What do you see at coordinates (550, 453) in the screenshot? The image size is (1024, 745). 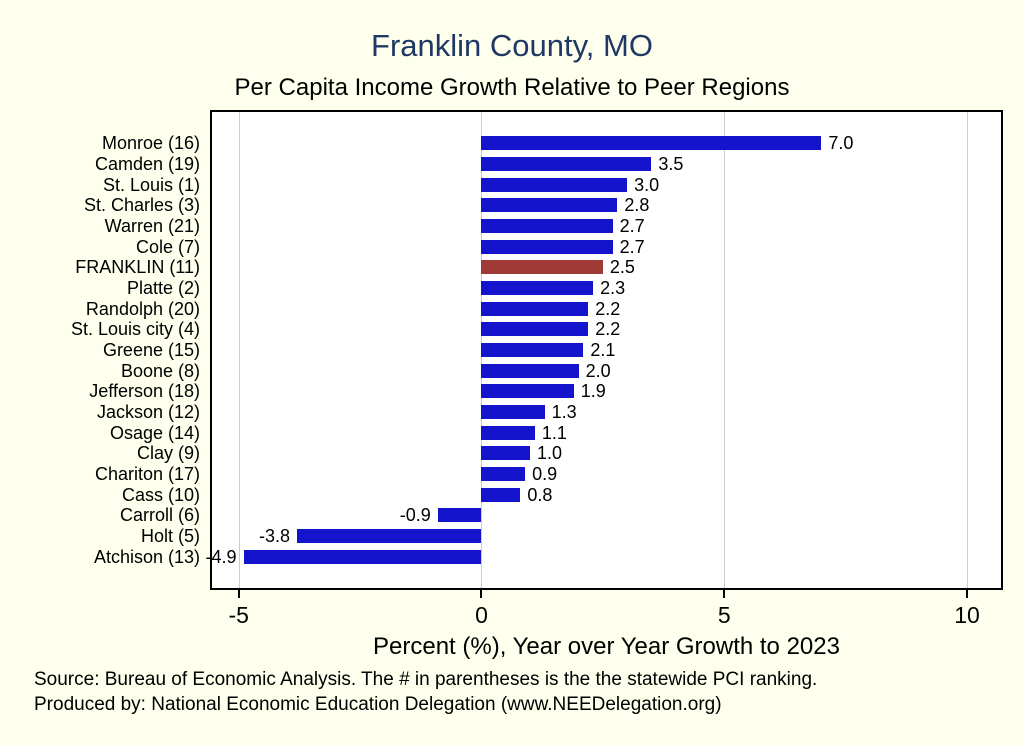 I see `value-label: 1.0` at bounding box center [550, 453].